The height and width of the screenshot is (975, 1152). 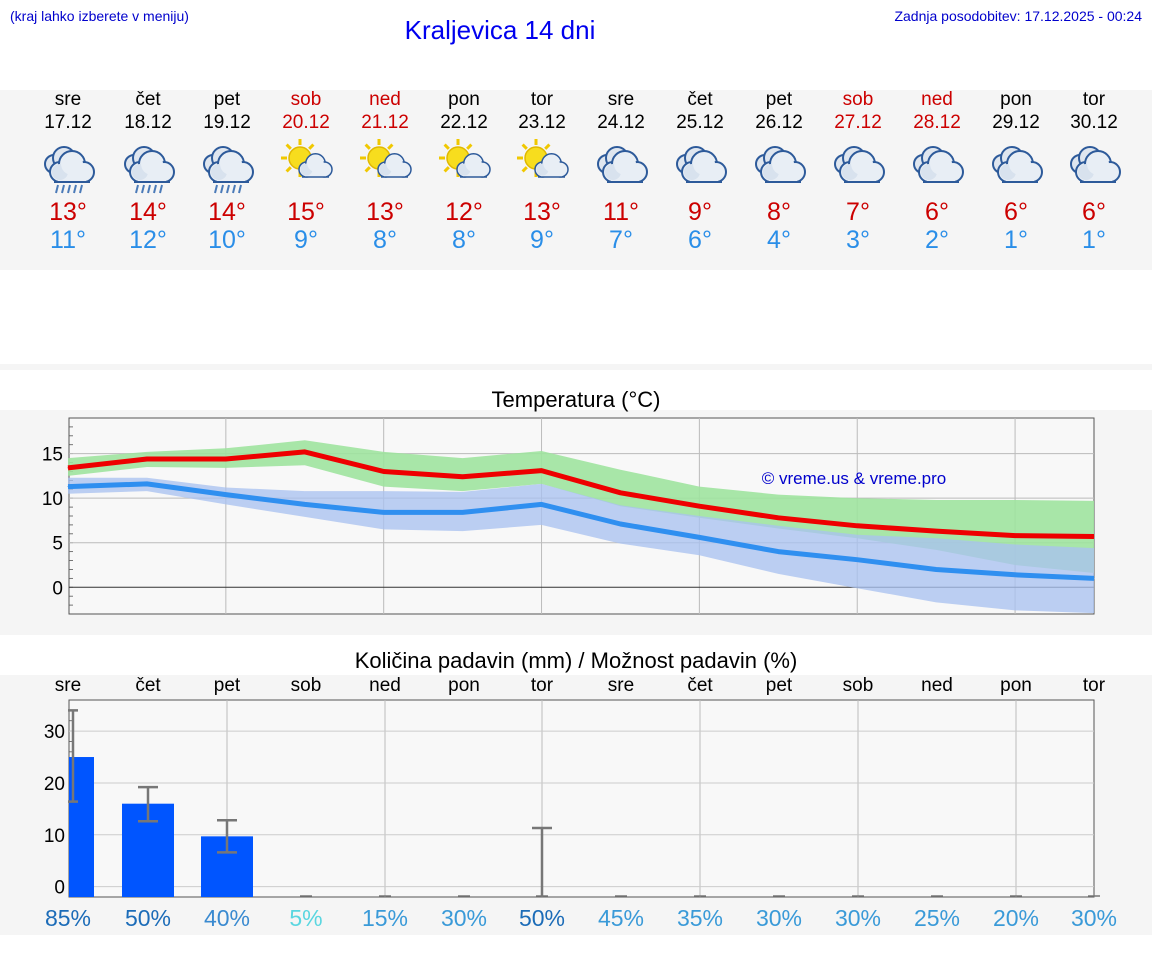 What do you see at coordinates (99, 16) in the screenshot?
I see `location-menu-hint: (kraj lahko izberete v meniju)` at bounding box center [99, 16].